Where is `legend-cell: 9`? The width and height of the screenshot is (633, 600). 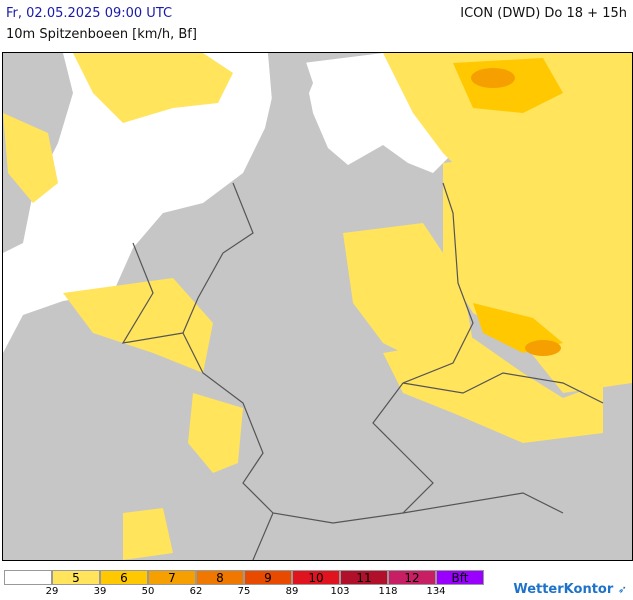
legend-cell: 9 is located at coordinates (268, 577).